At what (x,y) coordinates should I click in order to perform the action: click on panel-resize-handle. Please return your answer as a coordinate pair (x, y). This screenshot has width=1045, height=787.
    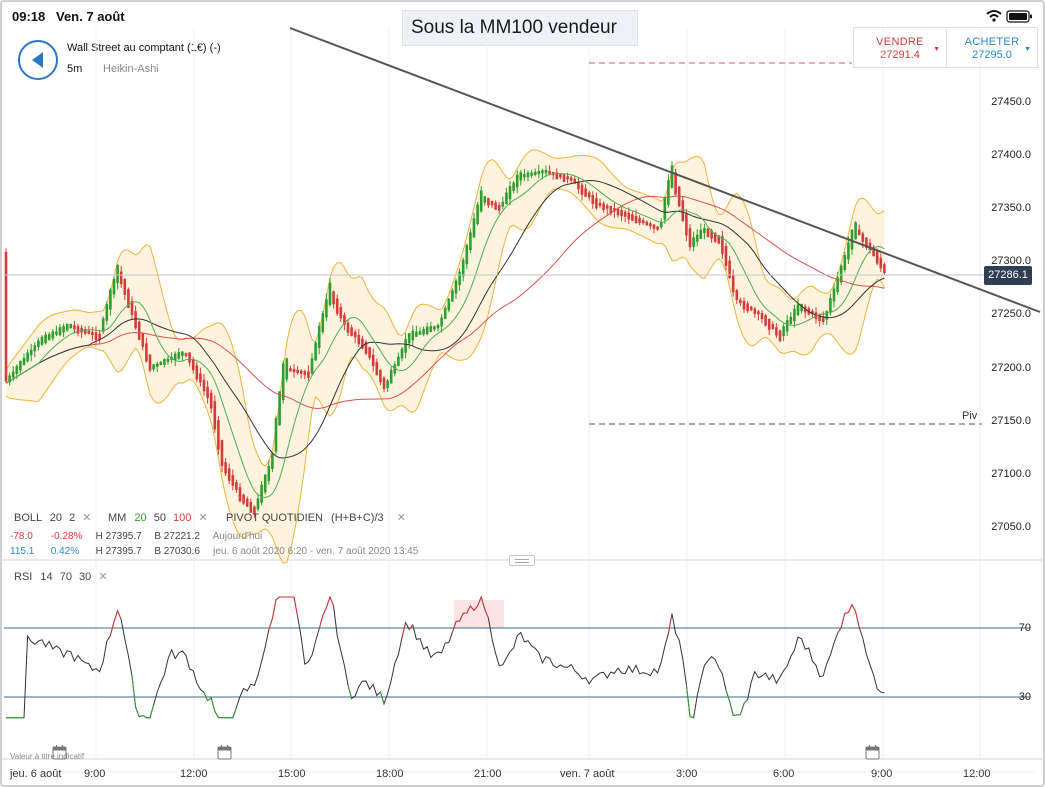
    Looking at the image, I should click on (522, 560).